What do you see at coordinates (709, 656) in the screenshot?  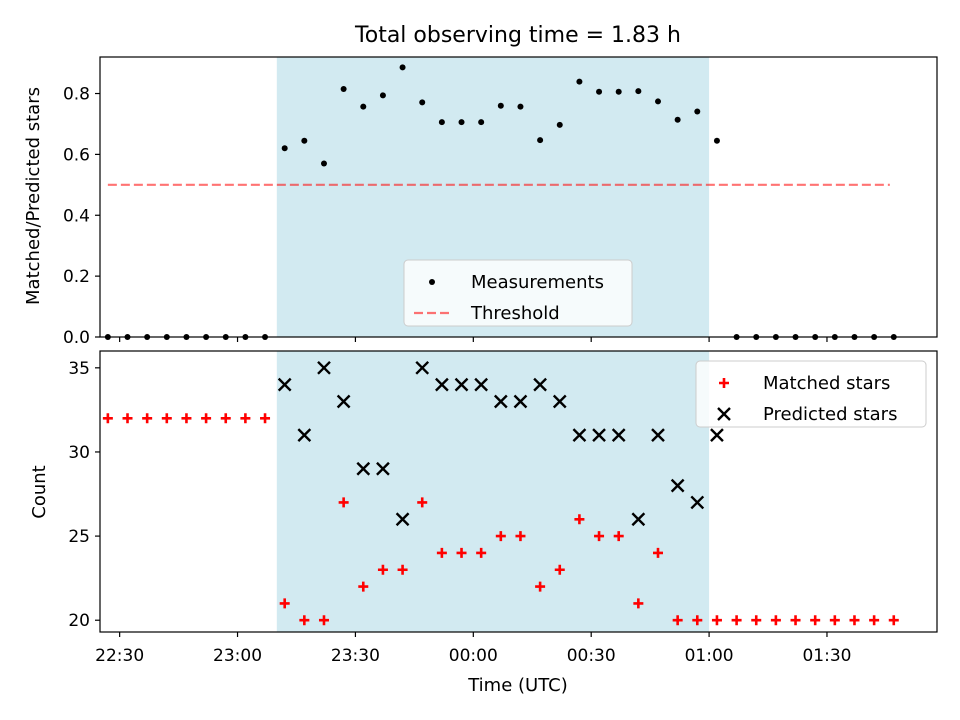 I see `x-tick-label: 01:00` at bounding box center [709, 656].